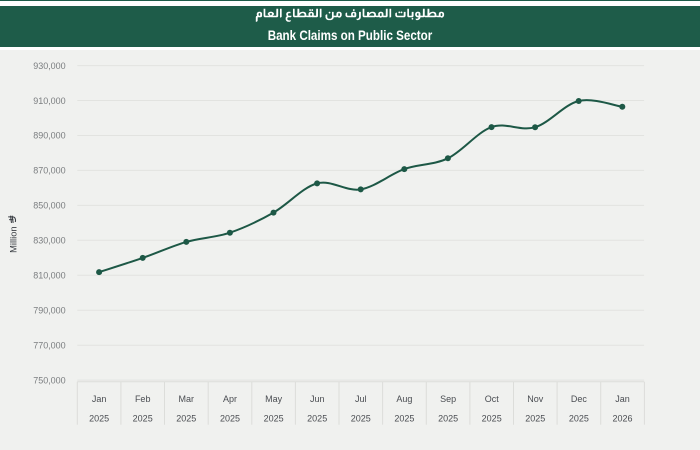  Describe the element at coordinates (49, 135) in the screenshot. I see `svg-text: 890,000` at that location.